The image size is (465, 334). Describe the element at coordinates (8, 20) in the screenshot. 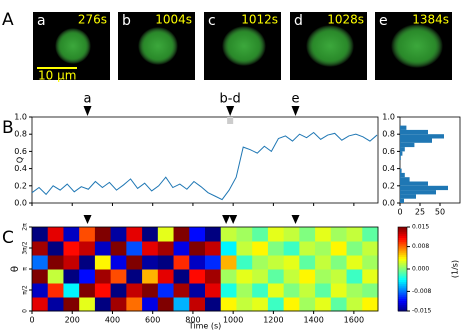

I see `panel-label: A` at that location.